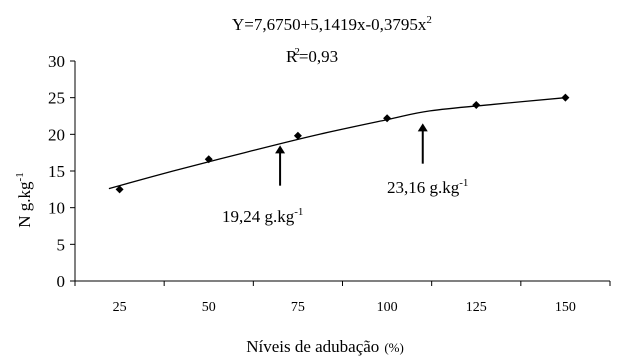 This screenshot has width=620, height=357. Describe the element at coordinates (325, 346) in the screenshot. I see `x-axis-label: Níveis de adubação (%)` at that location.